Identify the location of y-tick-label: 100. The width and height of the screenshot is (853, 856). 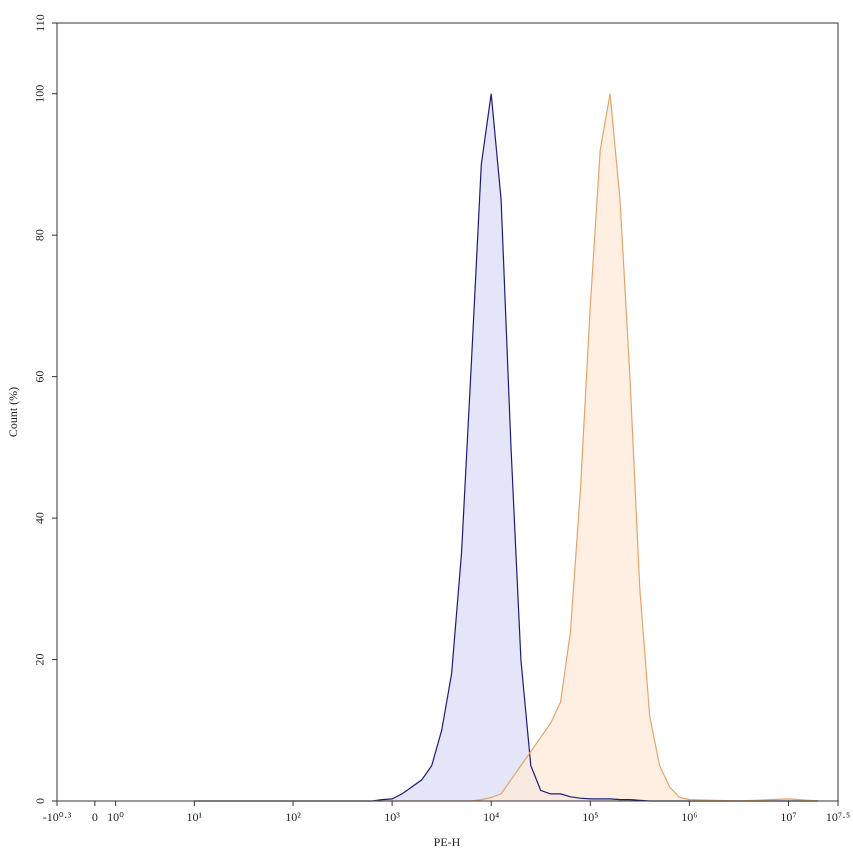
(40, 94).